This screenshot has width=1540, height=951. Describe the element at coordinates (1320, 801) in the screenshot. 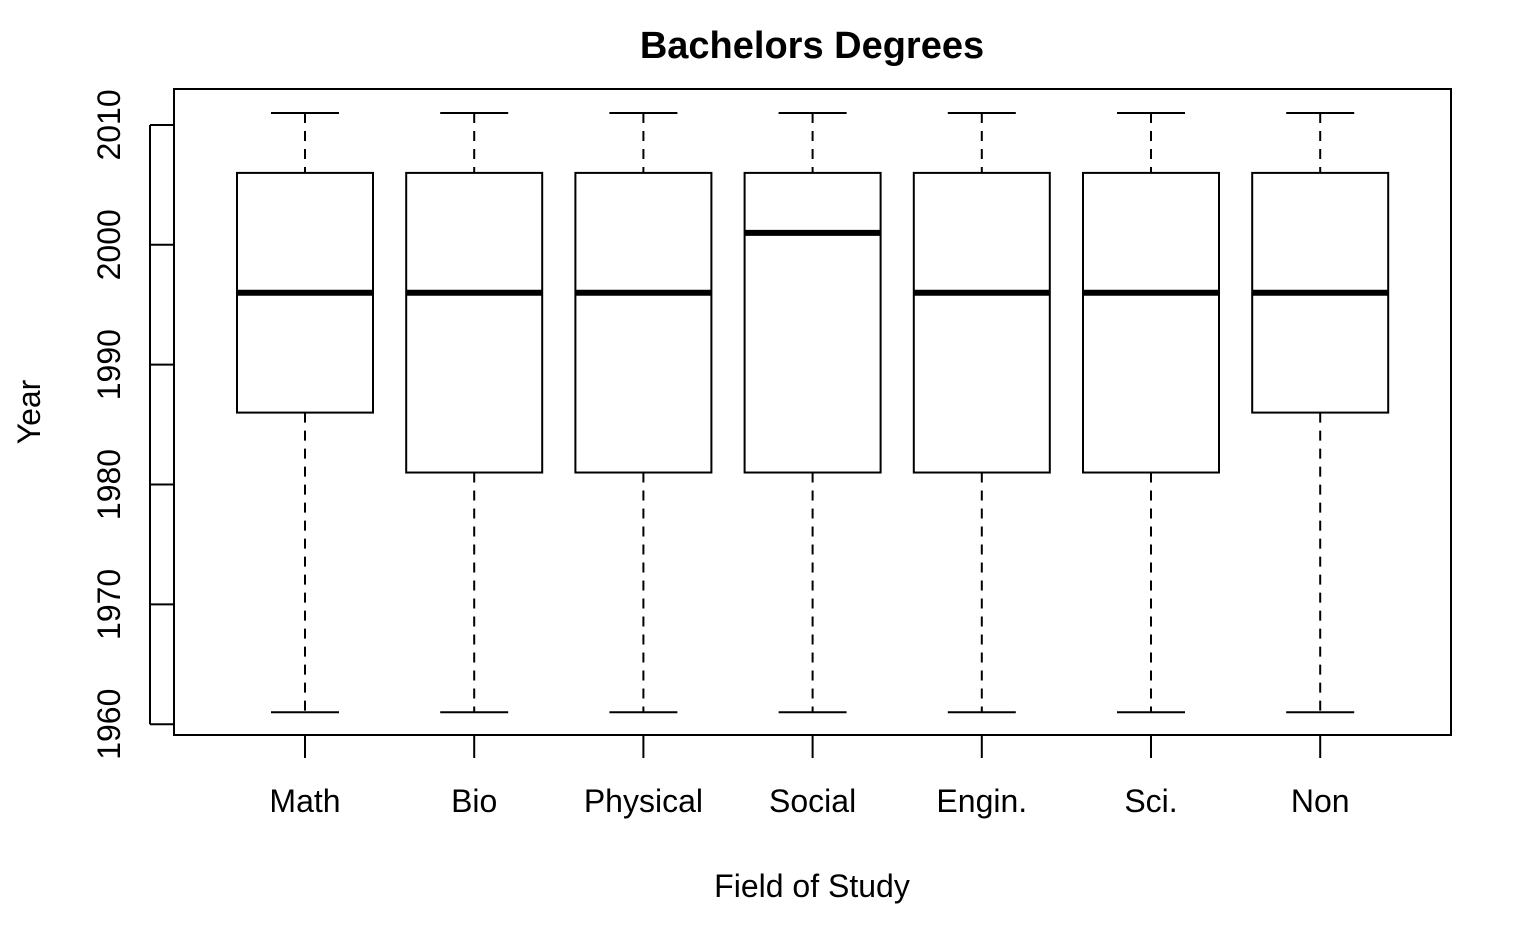

I see `x-tick-label-non: Non` at that location.